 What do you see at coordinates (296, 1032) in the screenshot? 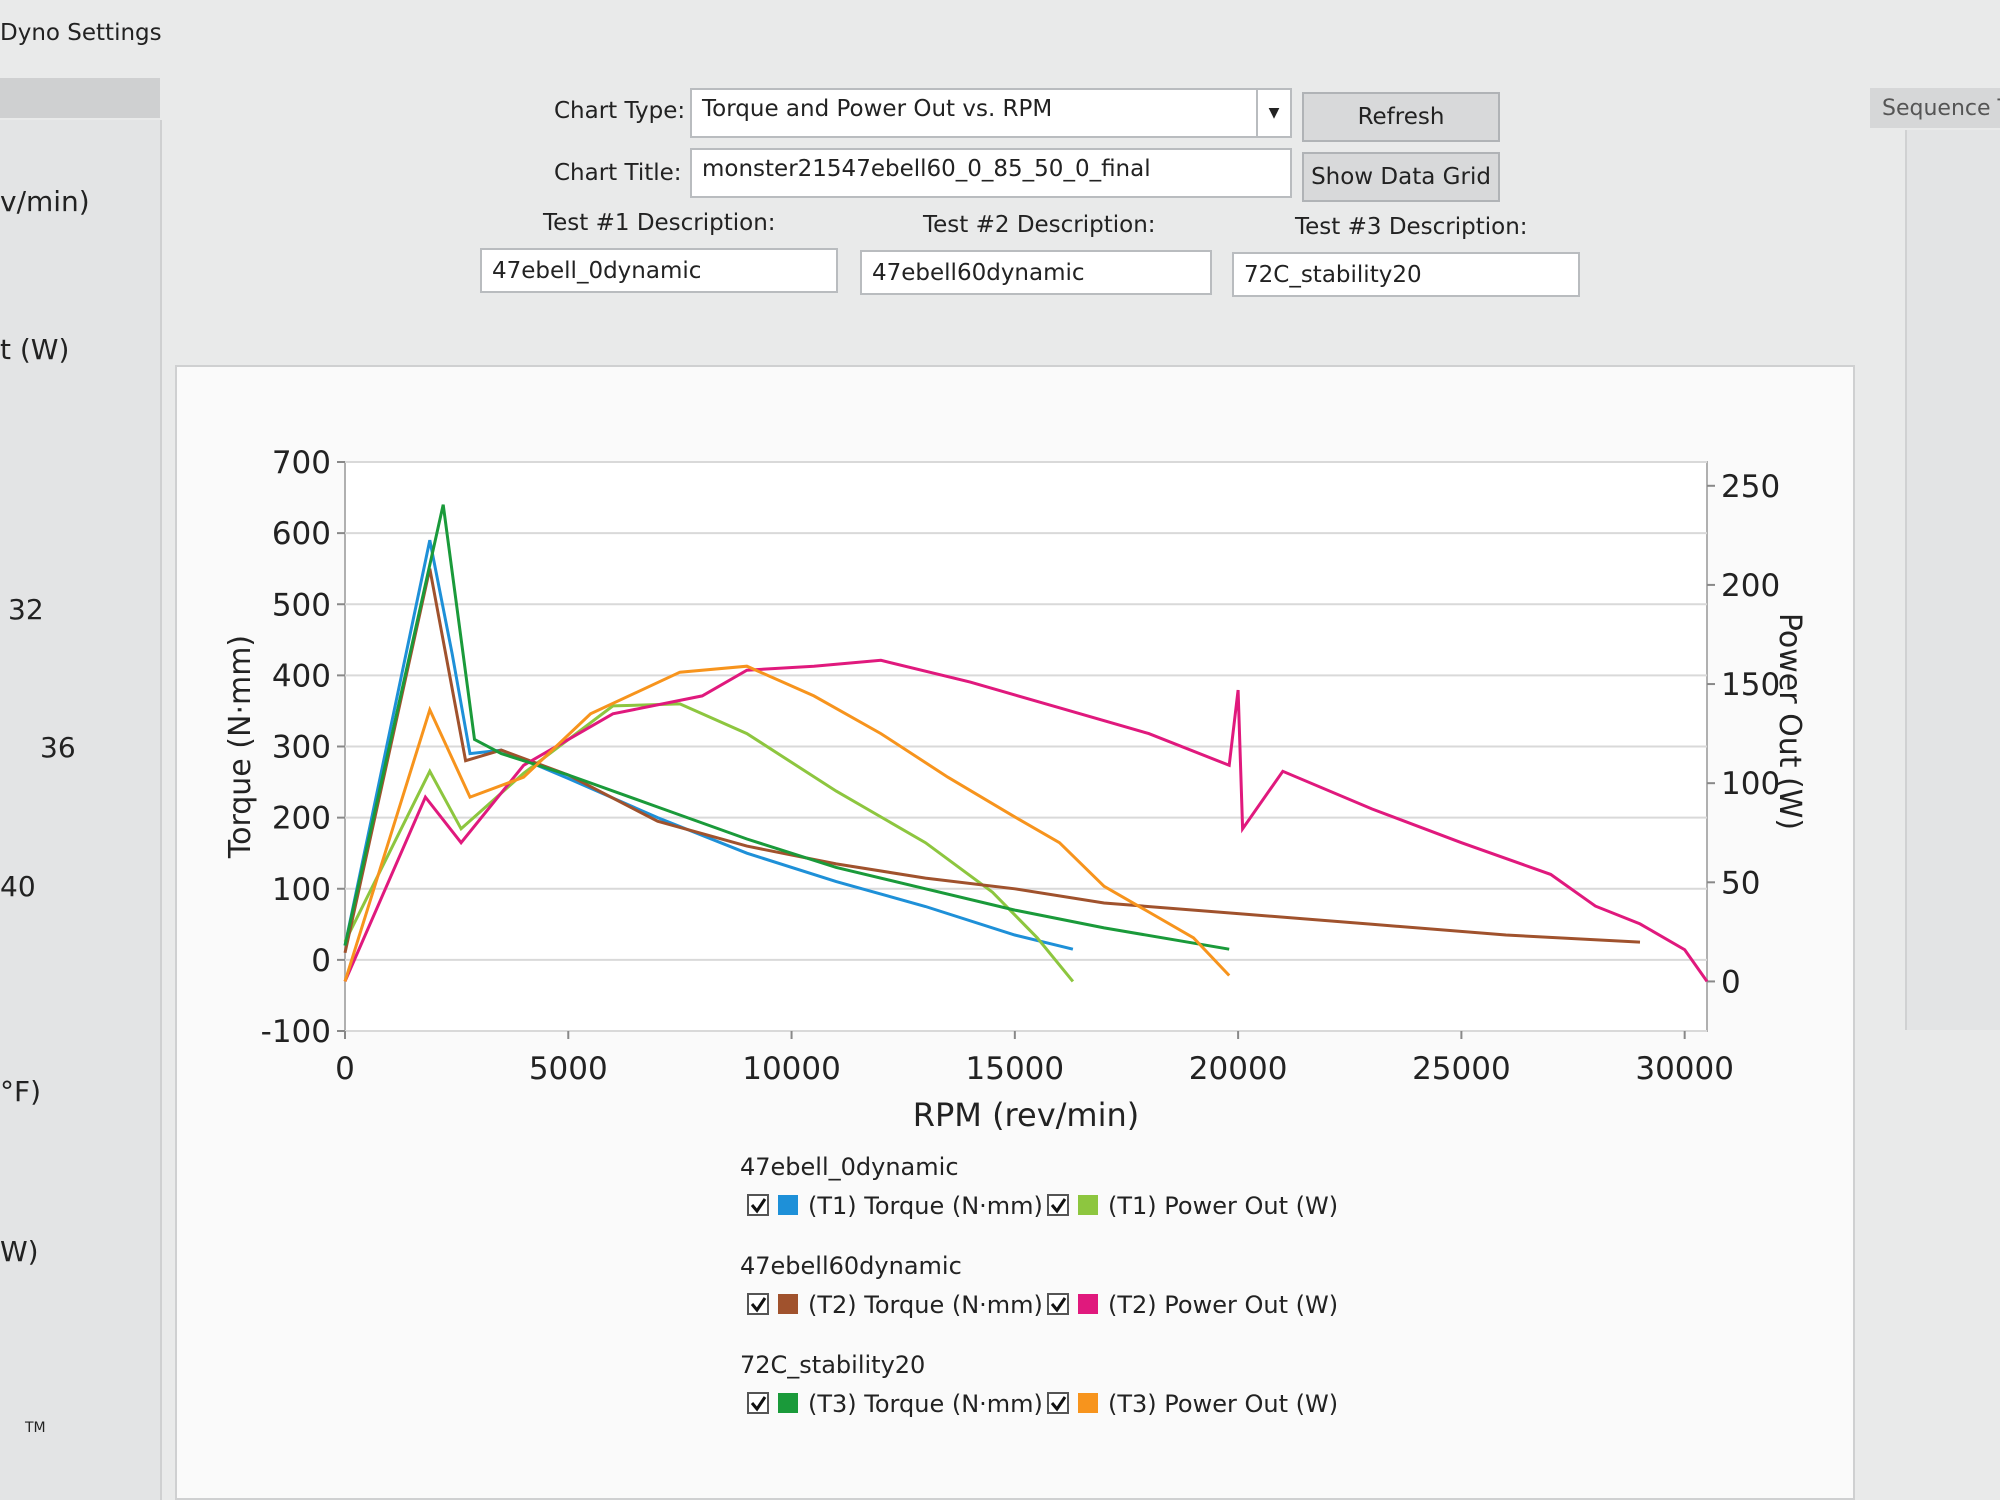
I see `y-tick-label: -100` at bounding box center [296, 1032].